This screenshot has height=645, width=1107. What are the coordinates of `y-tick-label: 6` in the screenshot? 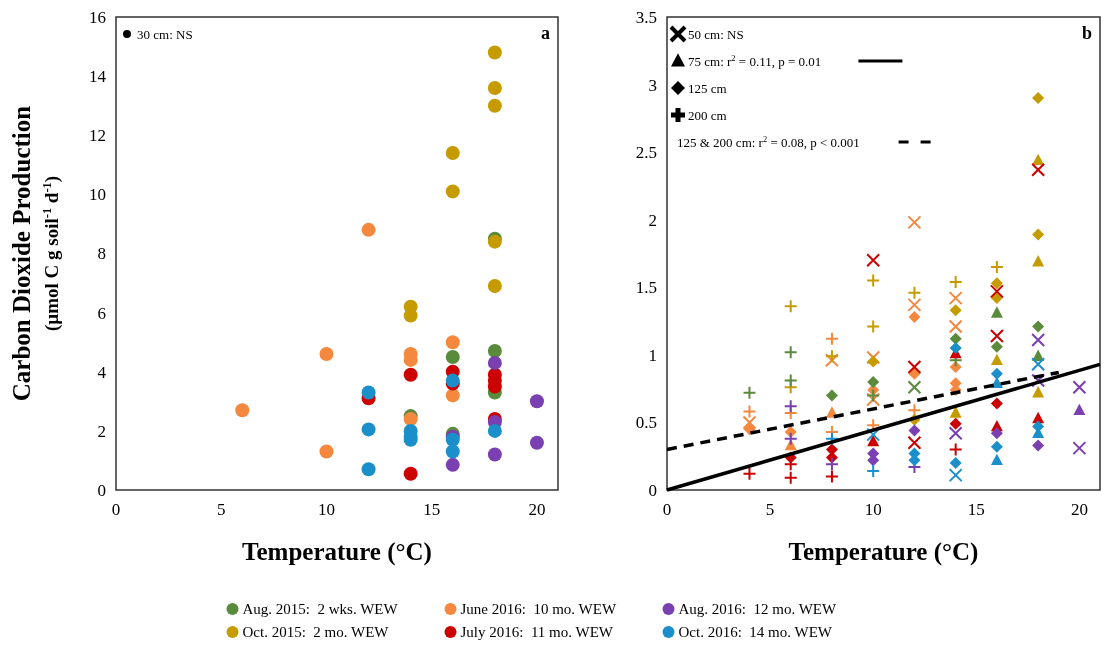 It's located at (101, 313).